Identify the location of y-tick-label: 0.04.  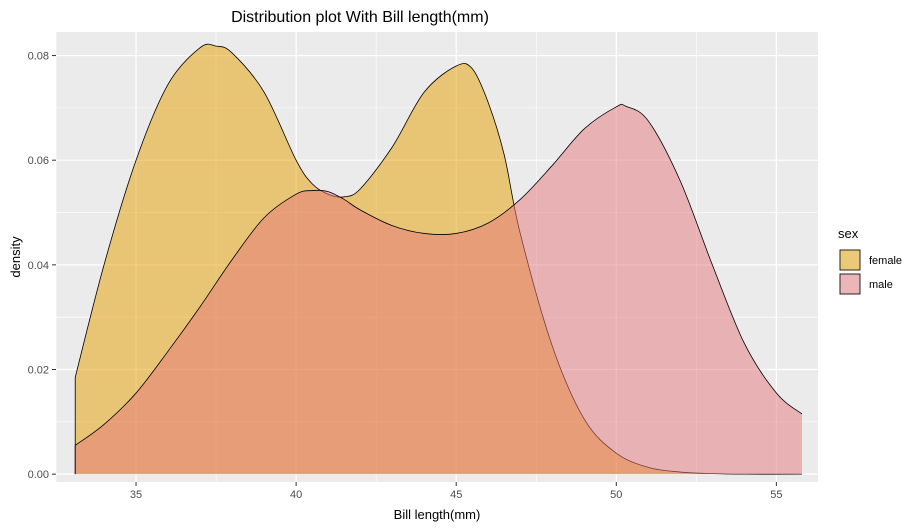
(38, 266).